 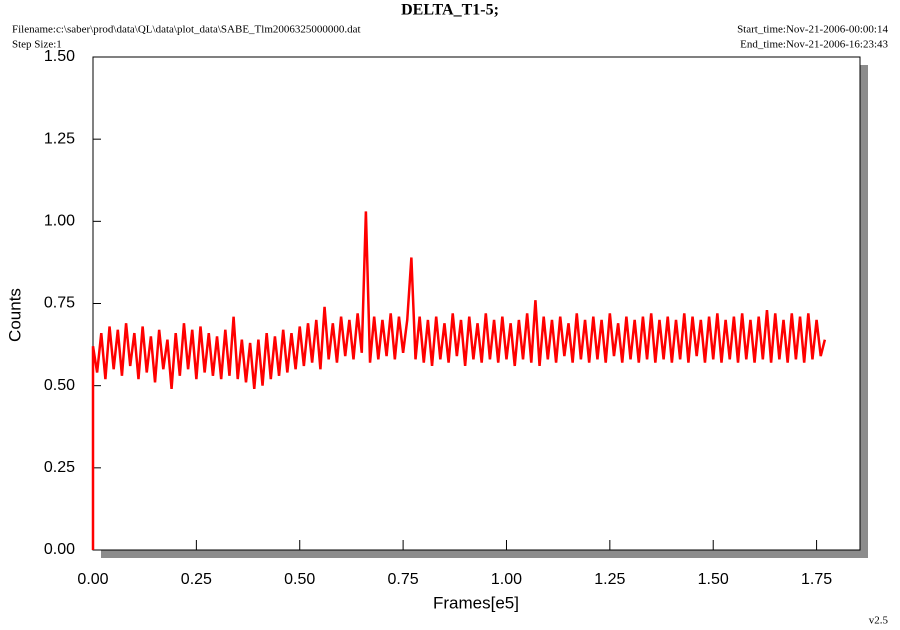 What do you see at coordinates (59, 549) in the screenshot?
I see `y-tick-label: 0.00` at bounding box center [59, 549].